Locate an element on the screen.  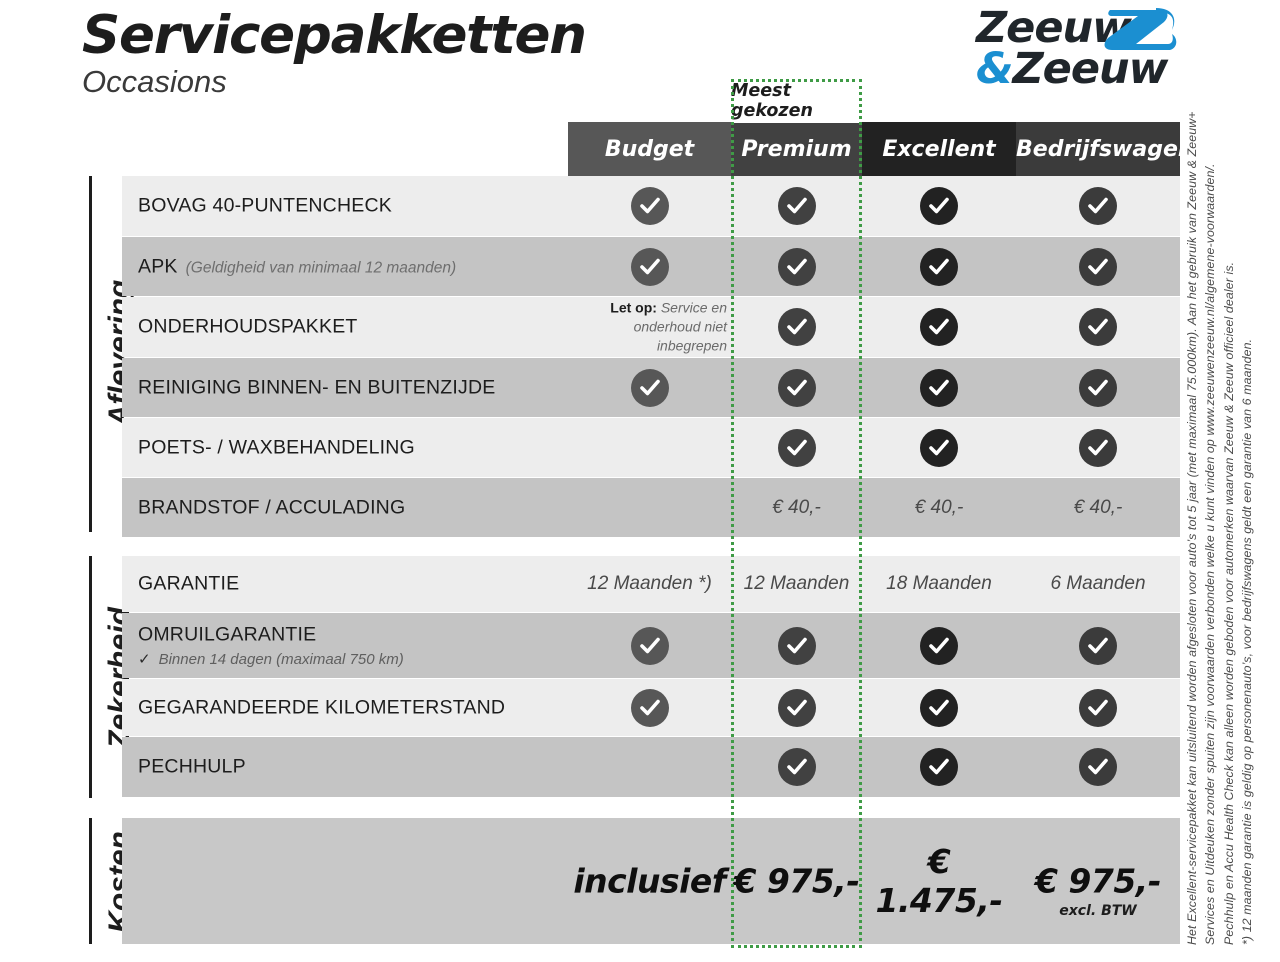
row-label: BRANDSTOF / ACCULADING is located at coordinates (272, 507).